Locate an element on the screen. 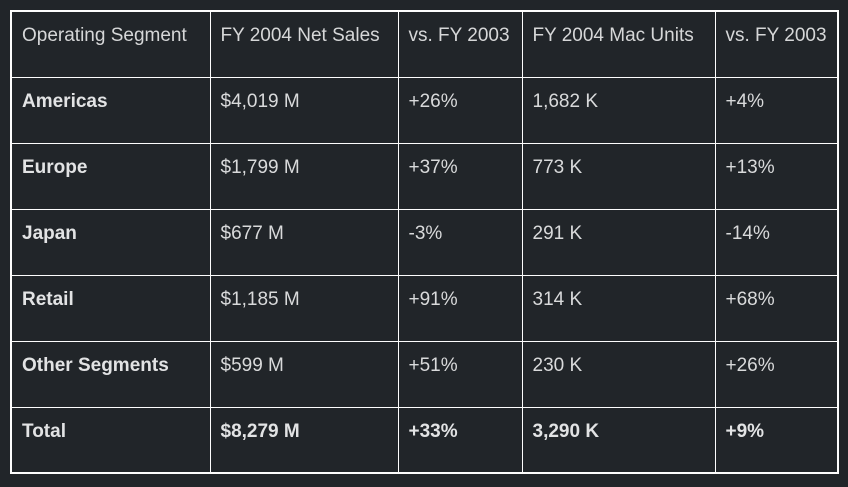 The image size is (848, 487). net-sales-change: +26% is located at coordinates (460, 110).